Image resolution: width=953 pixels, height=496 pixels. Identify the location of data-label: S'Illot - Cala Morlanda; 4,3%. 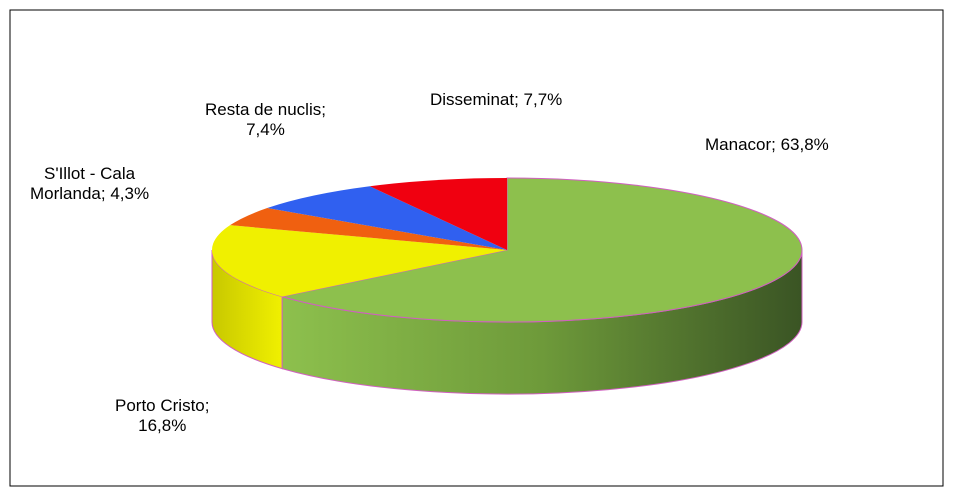
(90, 183).